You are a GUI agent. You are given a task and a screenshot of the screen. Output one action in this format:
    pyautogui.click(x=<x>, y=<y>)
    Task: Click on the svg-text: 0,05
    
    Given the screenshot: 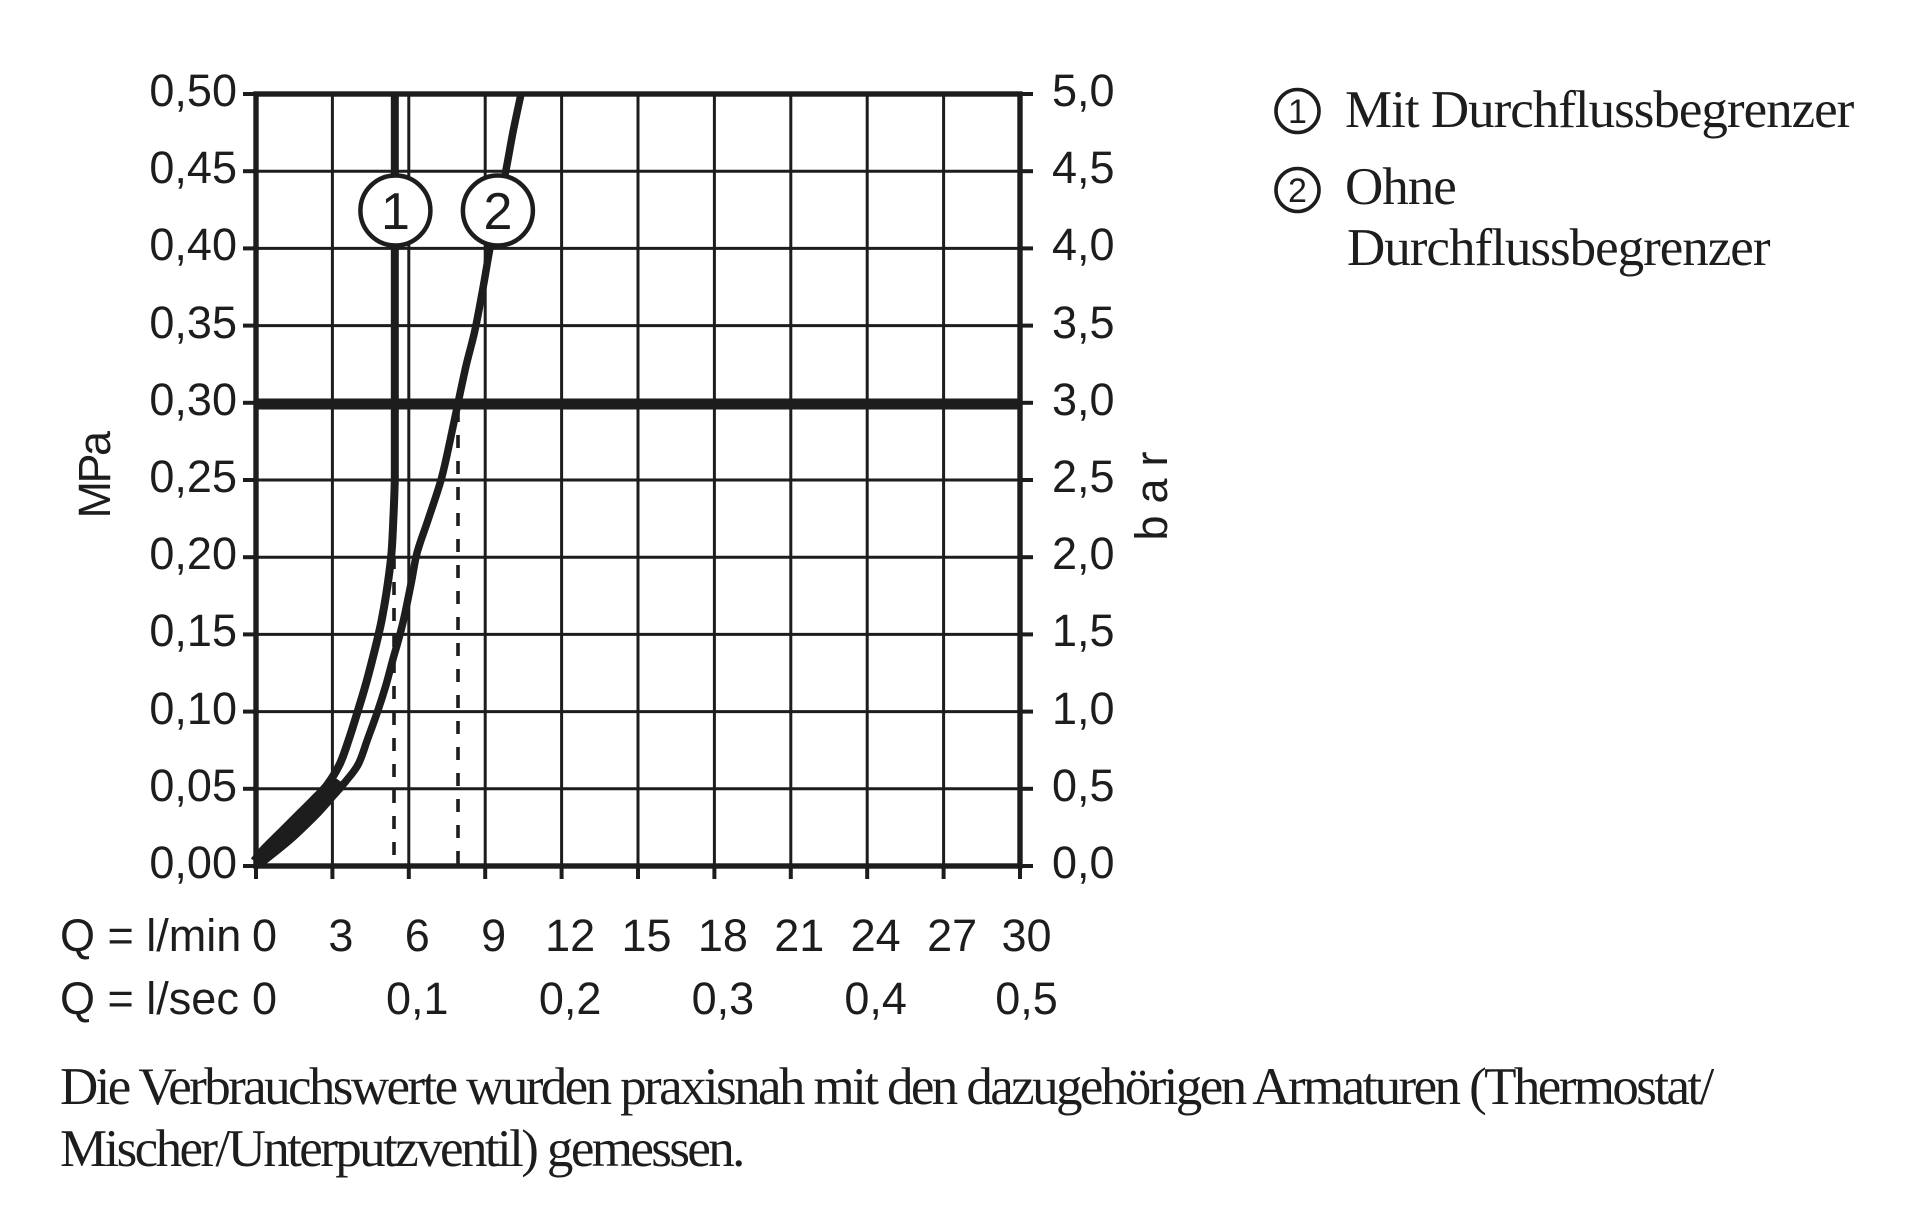 What is the action you would take?
    pyautogui.click(x=193, y=785)
    